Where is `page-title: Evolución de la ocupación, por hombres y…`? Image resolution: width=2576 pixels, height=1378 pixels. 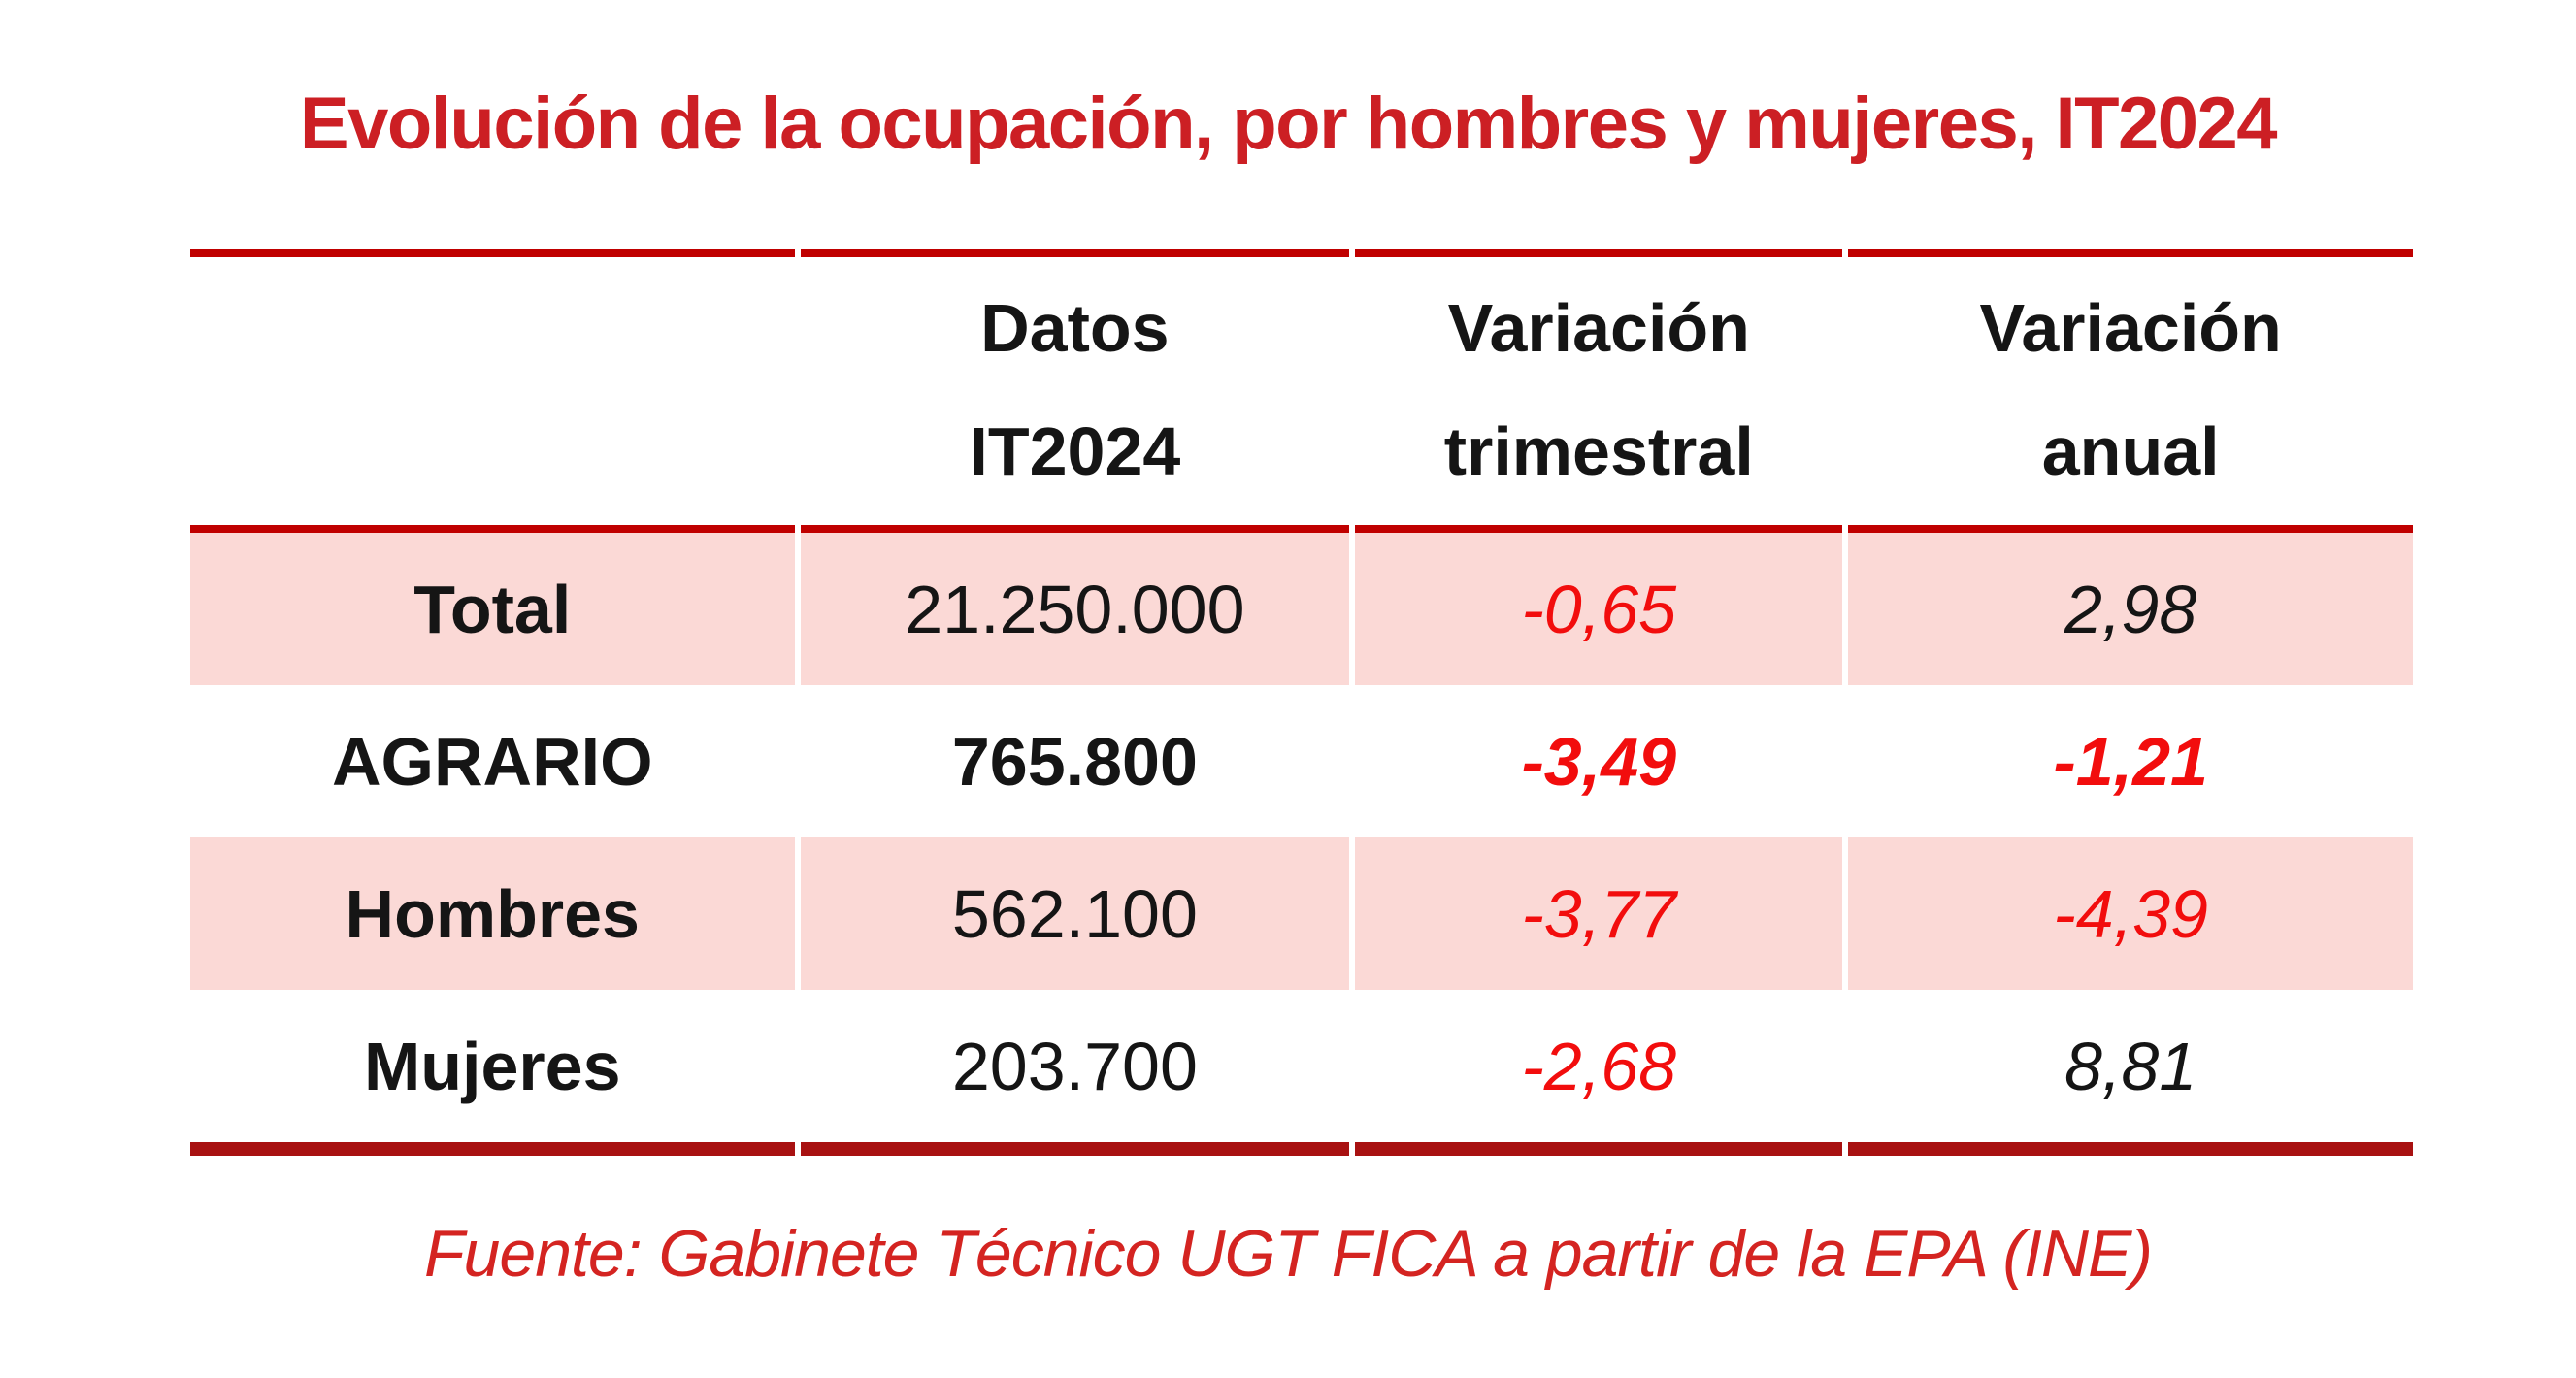 page-title: Evolución de la ocupación, por hombres y… is located at coordinates (1289, 123).